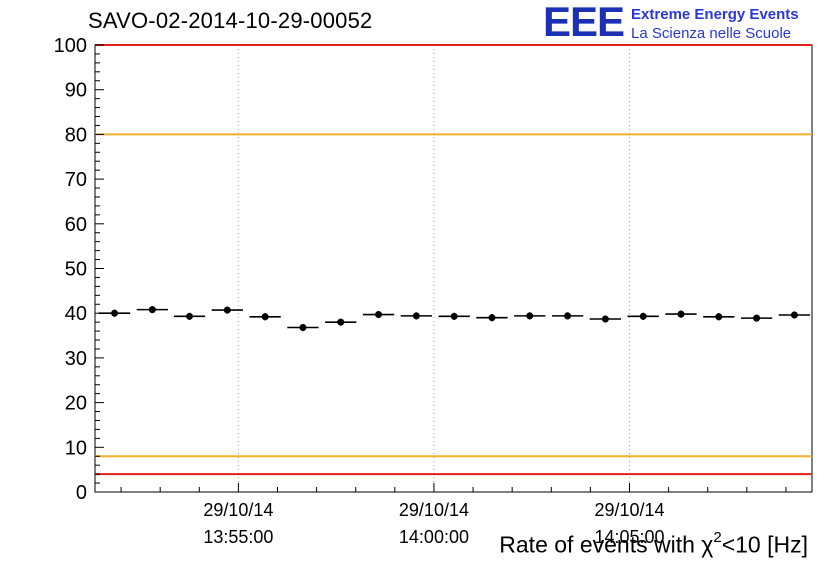  Describe the element at coordinates (711, 33) in the screenshot. I see `logo-subtitle-italian: La Scienza nelle Scuole` at that location.